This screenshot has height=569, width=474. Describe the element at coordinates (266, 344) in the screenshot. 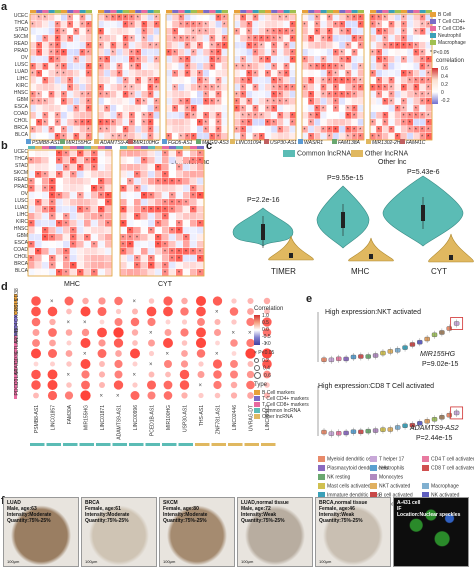

I see `panel-d-corr-tick: -1.0` at that location.